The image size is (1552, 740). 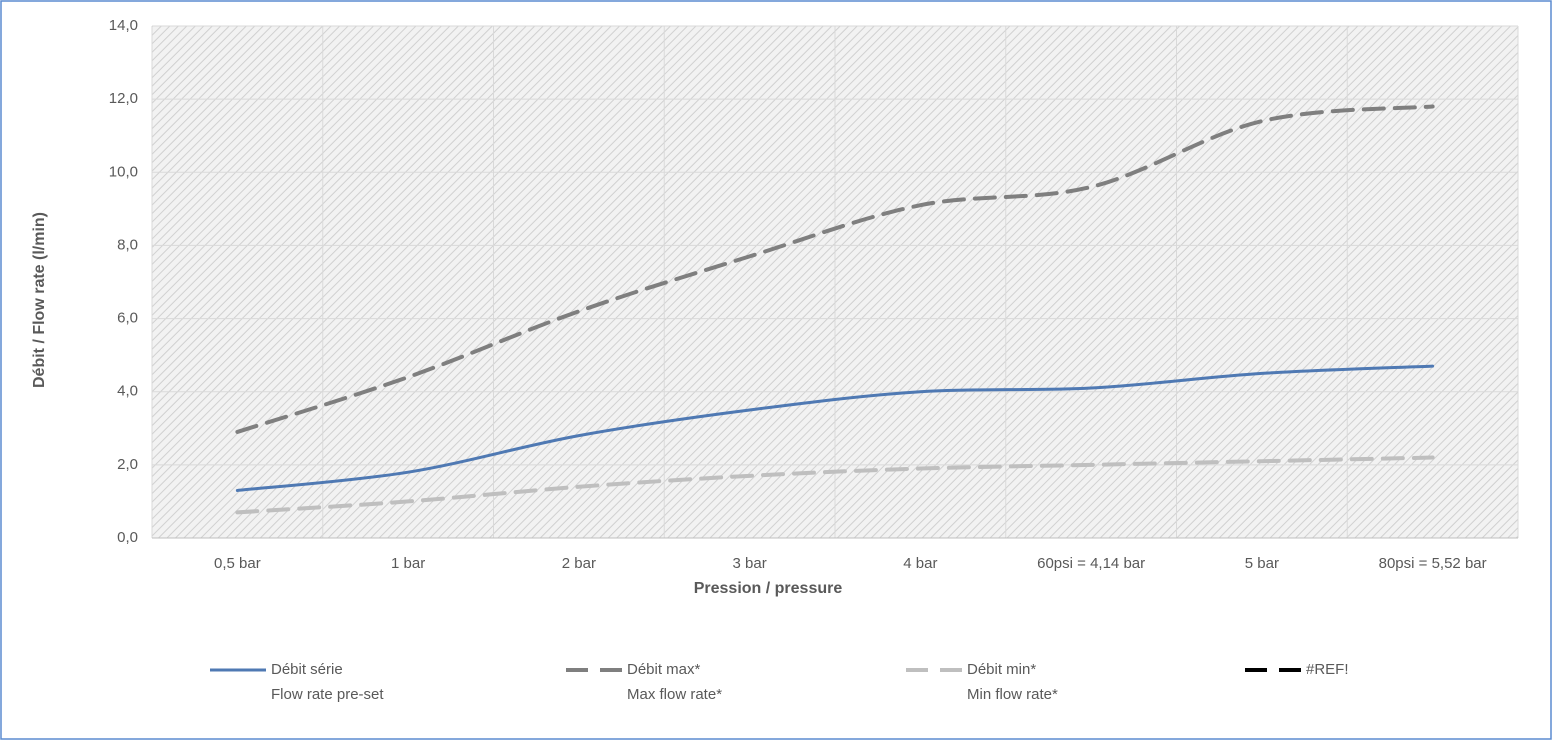 I want to click on x-tick-label: 1 bar, so click(x=408, y=563).